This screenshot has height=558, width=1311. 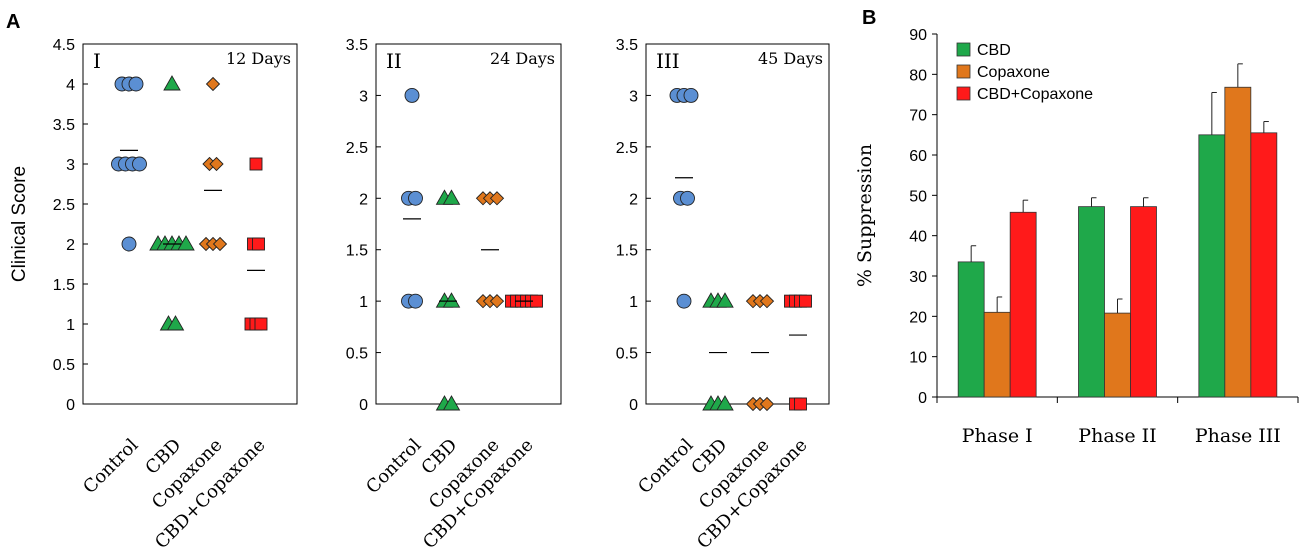 I want to click on y-tick-label: 10, so click(x=918, y=358).